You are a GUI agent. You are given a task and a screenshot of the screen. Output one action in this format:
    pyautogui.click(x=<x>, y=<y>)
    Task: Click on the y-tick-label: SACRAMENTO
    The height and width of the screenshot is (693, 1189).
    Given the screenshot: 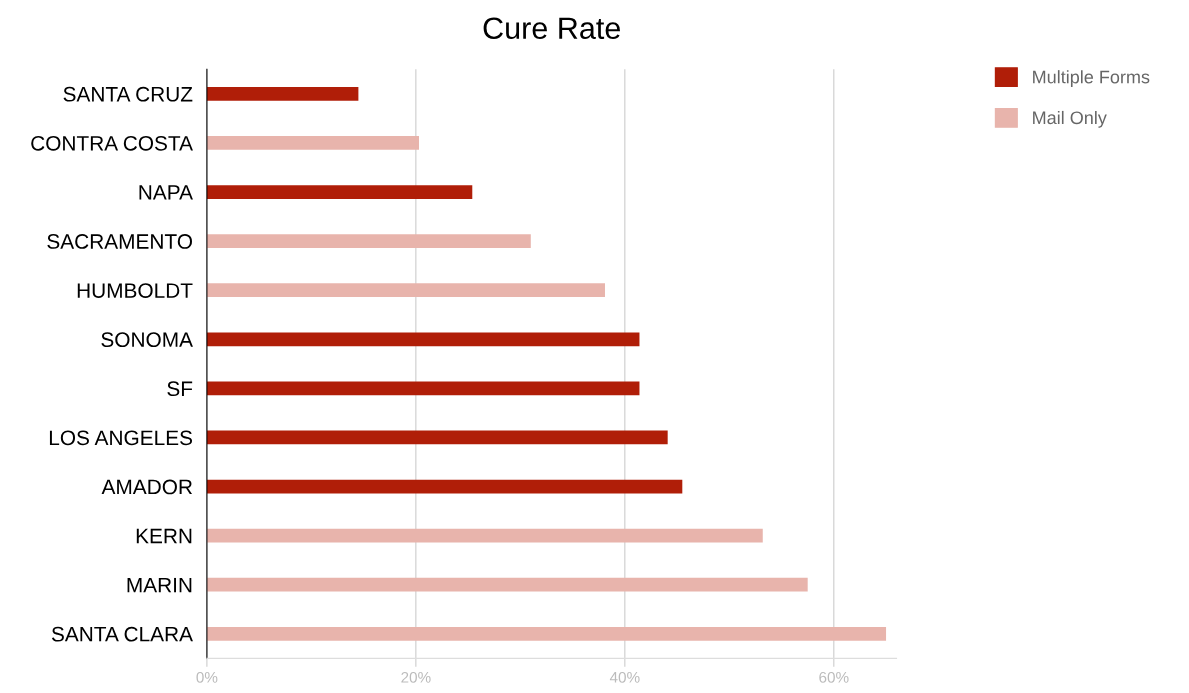 What is the action you would take?
    pyautogui.click(x=119, y=241)
    